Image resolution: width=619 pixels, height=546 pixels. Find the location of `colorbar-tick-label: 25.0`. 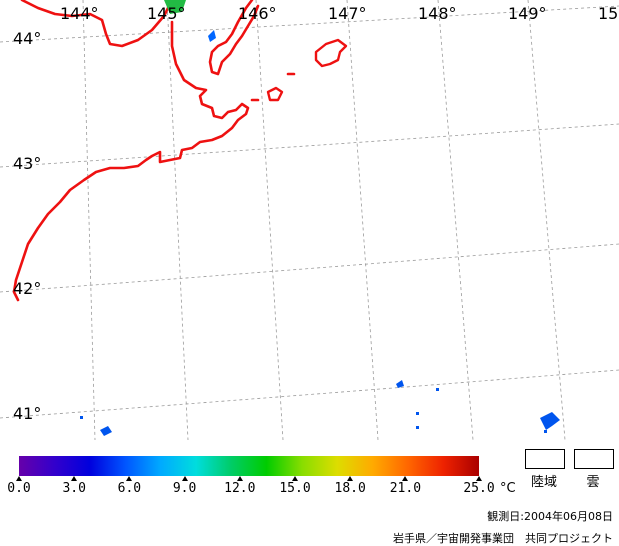

colorbar-tick-label: 25.0 is located at coordinates (479, 488).